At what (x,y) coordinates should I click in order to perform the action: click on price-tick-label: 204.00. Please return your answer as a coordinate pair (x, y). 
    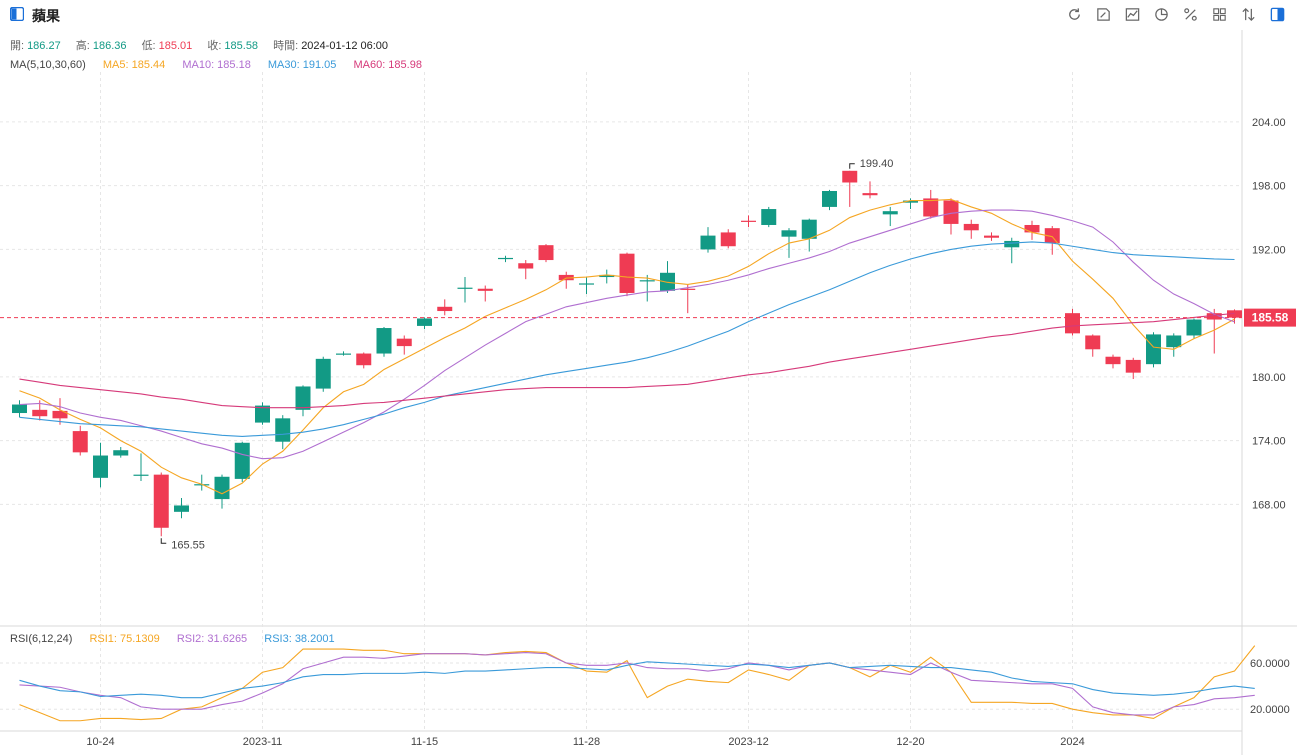
    Looking at the image, I should click on (1269, 123).